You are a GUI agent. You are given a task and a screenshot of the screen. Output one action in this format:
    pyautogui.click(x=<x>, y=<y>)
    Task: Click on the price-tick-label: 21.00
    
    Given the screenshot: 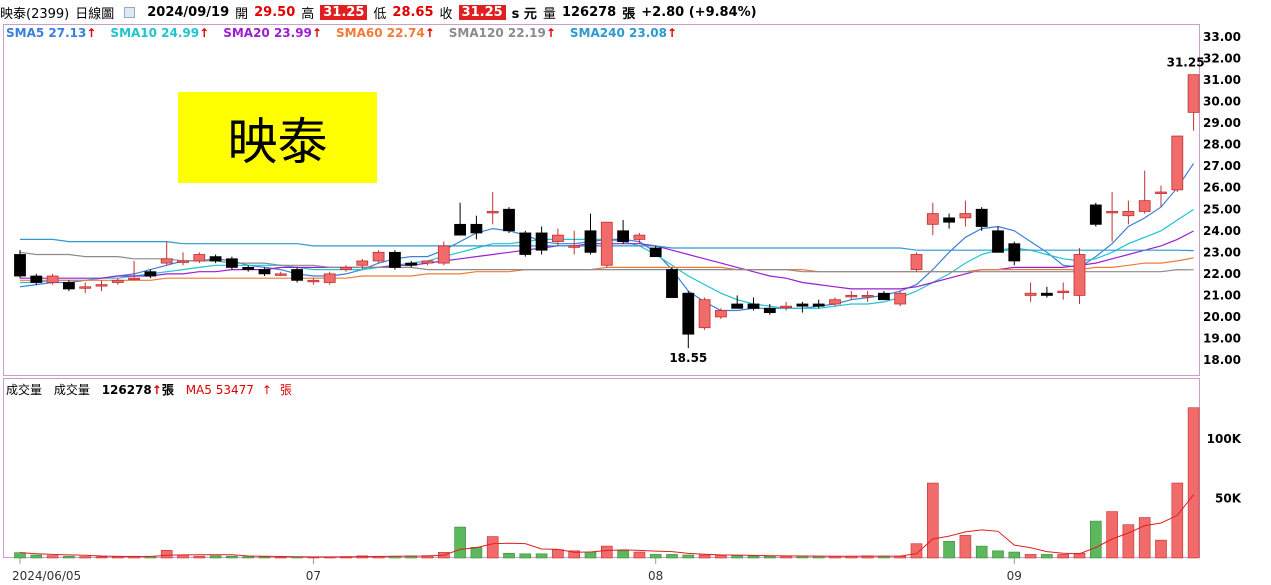 What is the action you would take?
    pyautogui.click(x=1222, y=295)
    